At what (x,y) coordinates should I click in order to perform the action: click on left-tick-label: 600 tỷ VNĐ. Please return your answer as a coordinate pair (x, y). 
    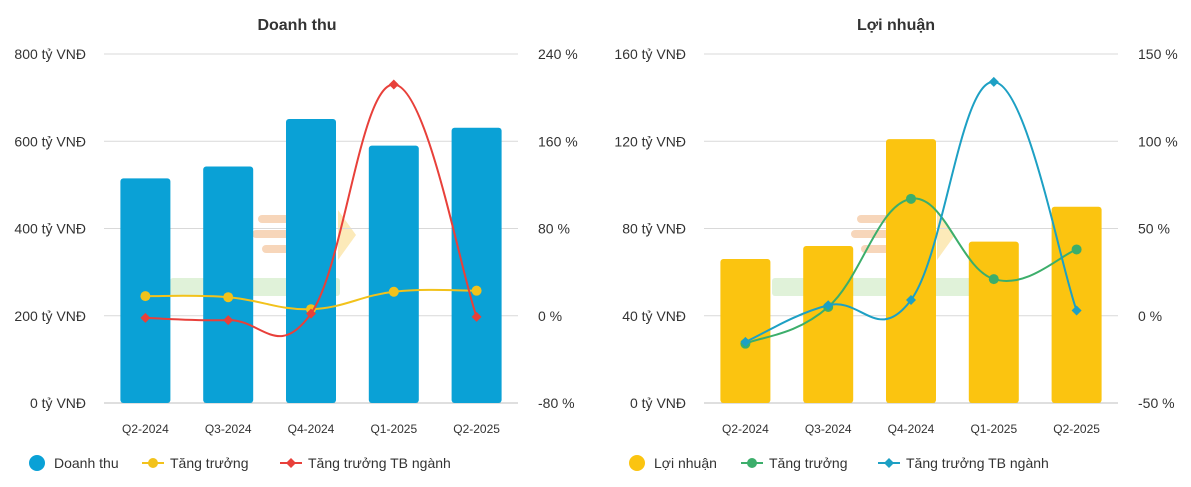
    Looking at the image, I should click on (50, 141).